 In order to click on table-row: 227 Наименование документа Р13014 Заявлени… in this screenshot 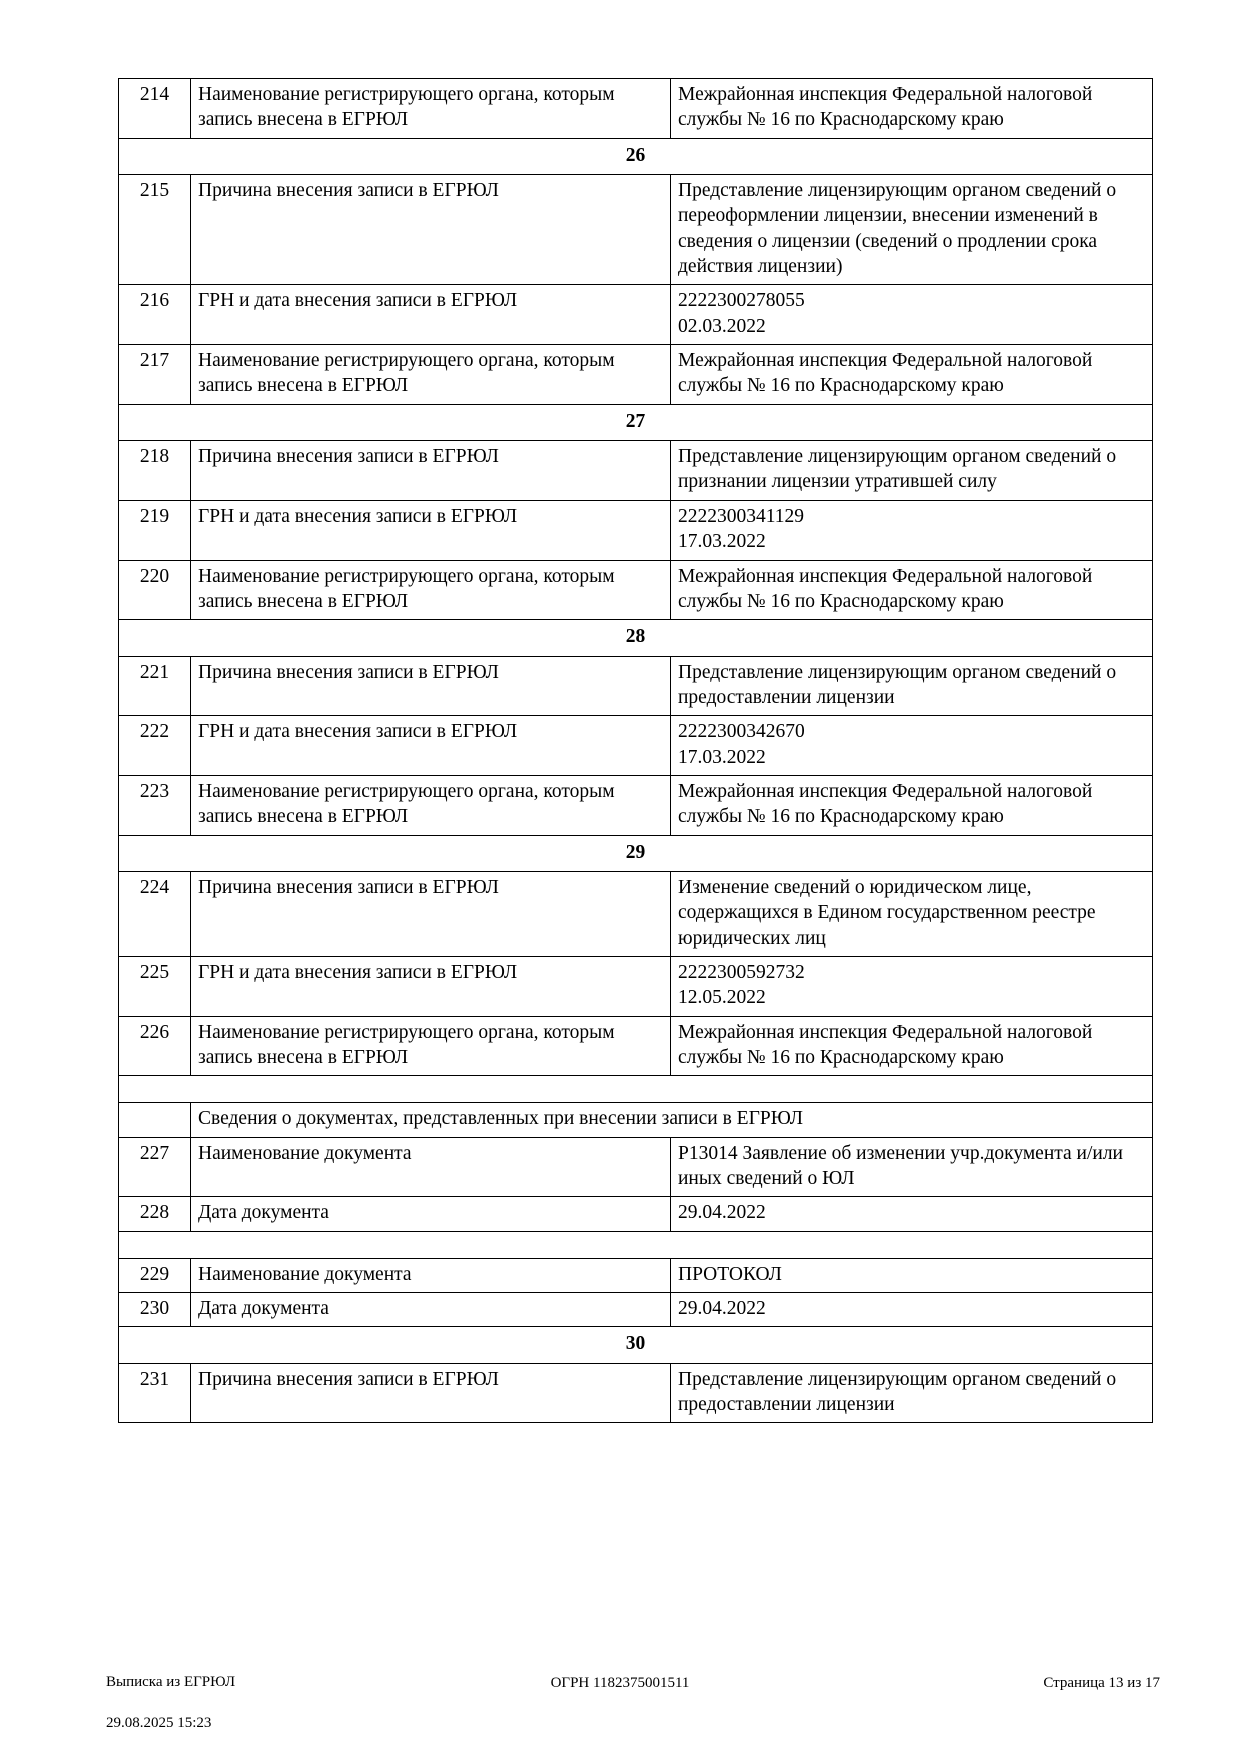, I will do `click(635, 1167)`.